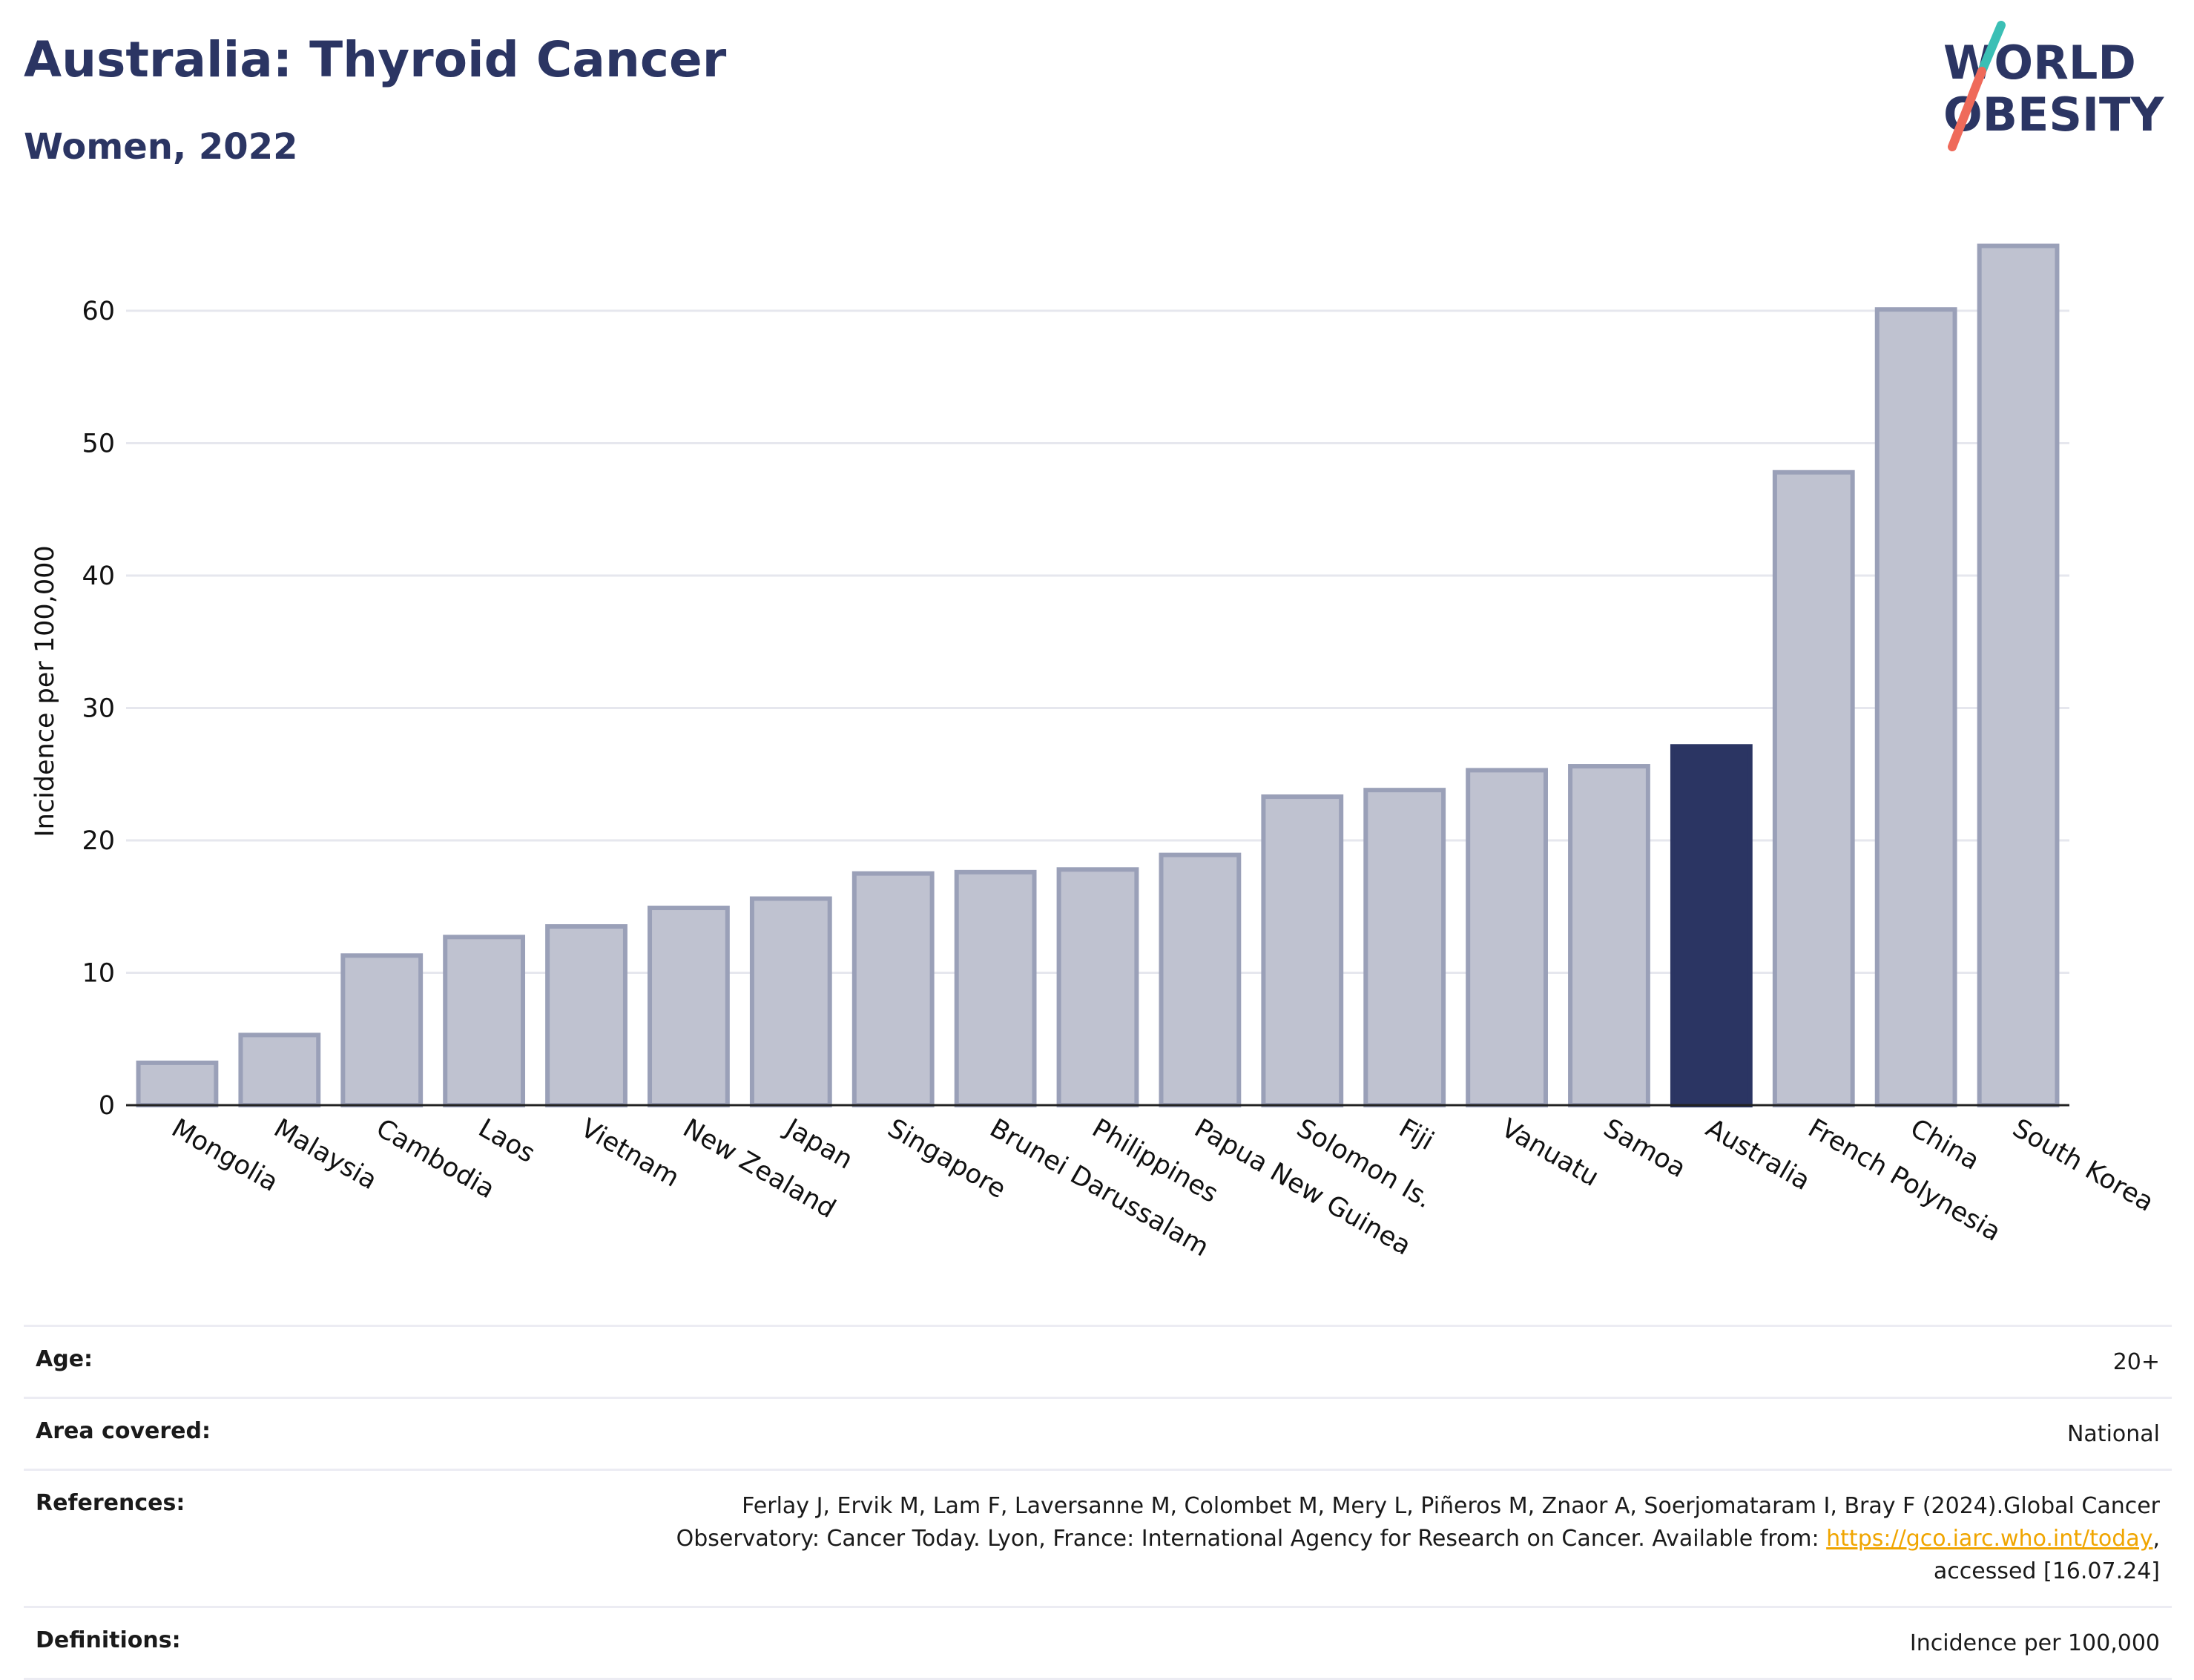 The width and height of the screenshot is (2194, 1680). What do you see at coordinates (325, 1154) in the screenshot?
I see `x-tick-label: Malaysia` at bounding box center [325, 1154].